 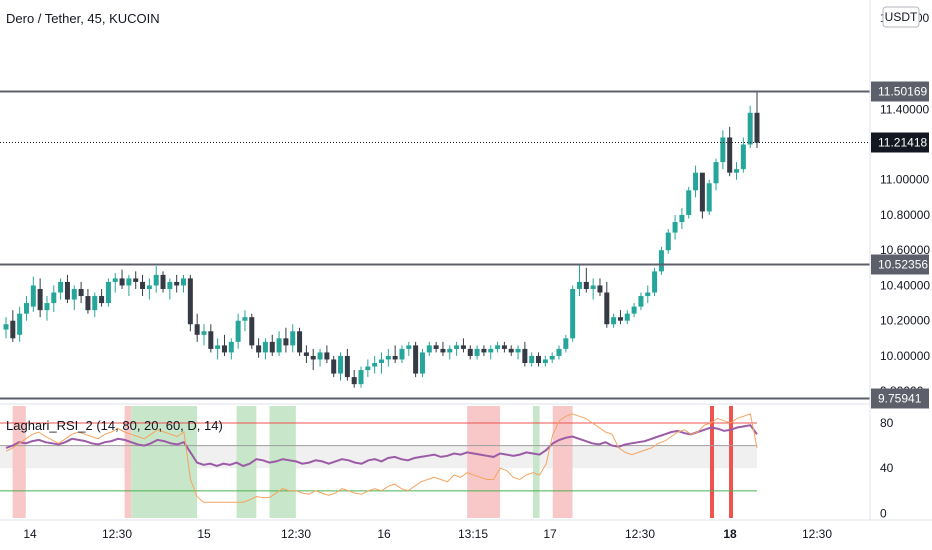 What do you see at coordinates (887, 468) in the screenshot?
I see `rsi-axis: 80 40 0` at bounding box center [887, 468].